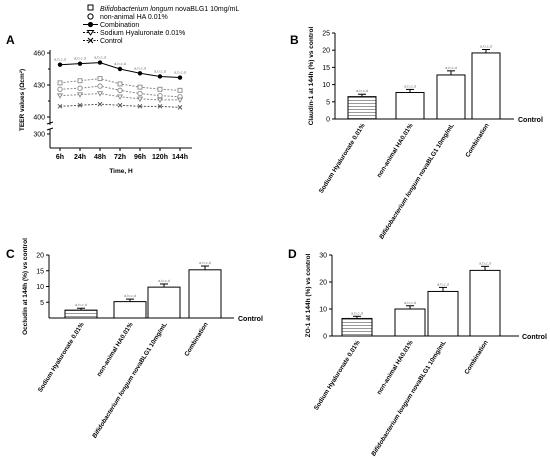 The height and width of the screenshot is (460, 550). I want to click on y-tick-label: 25, so click(326, 34).